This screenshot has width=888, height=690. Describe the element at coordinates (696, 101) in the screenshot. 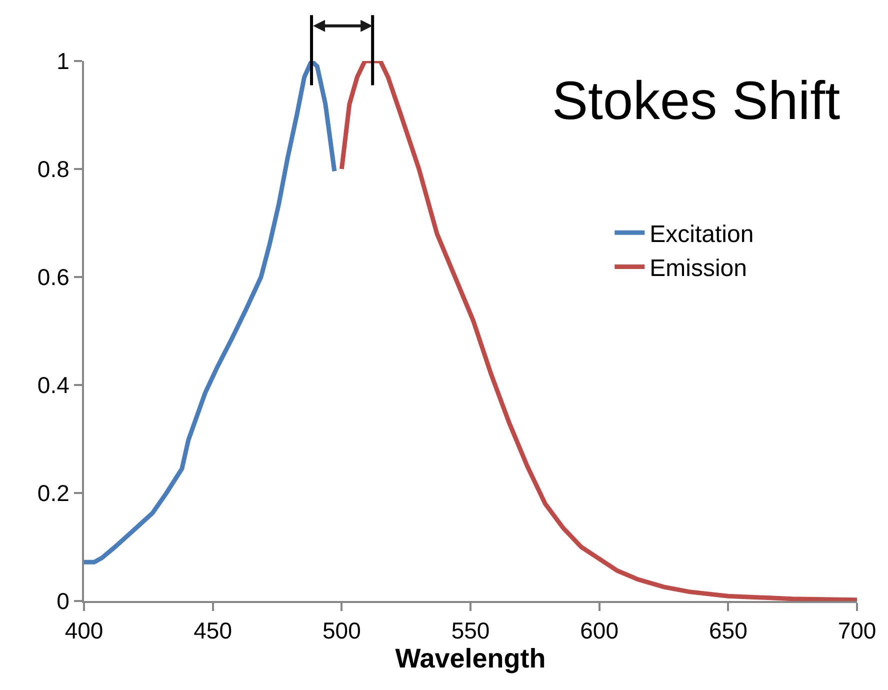

I see `annotation: Stokes Shift` at that location.